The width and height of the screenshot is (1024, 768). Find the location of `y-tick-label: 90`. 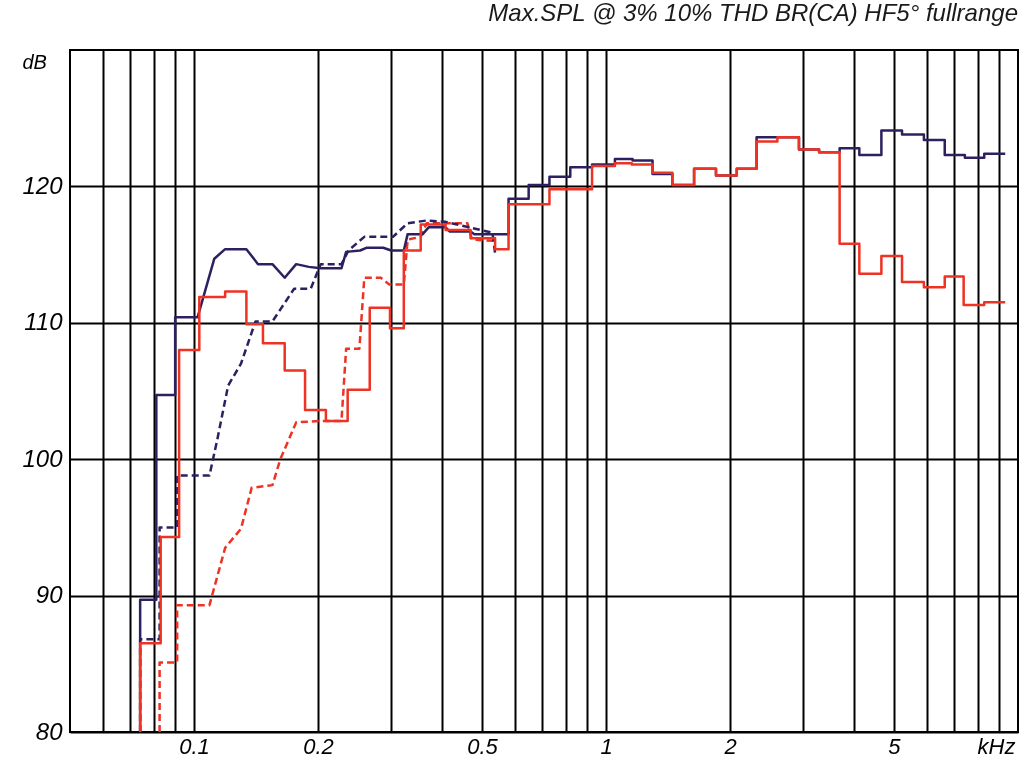

y-tick-label: 90 is located at coordinates (49, 595).